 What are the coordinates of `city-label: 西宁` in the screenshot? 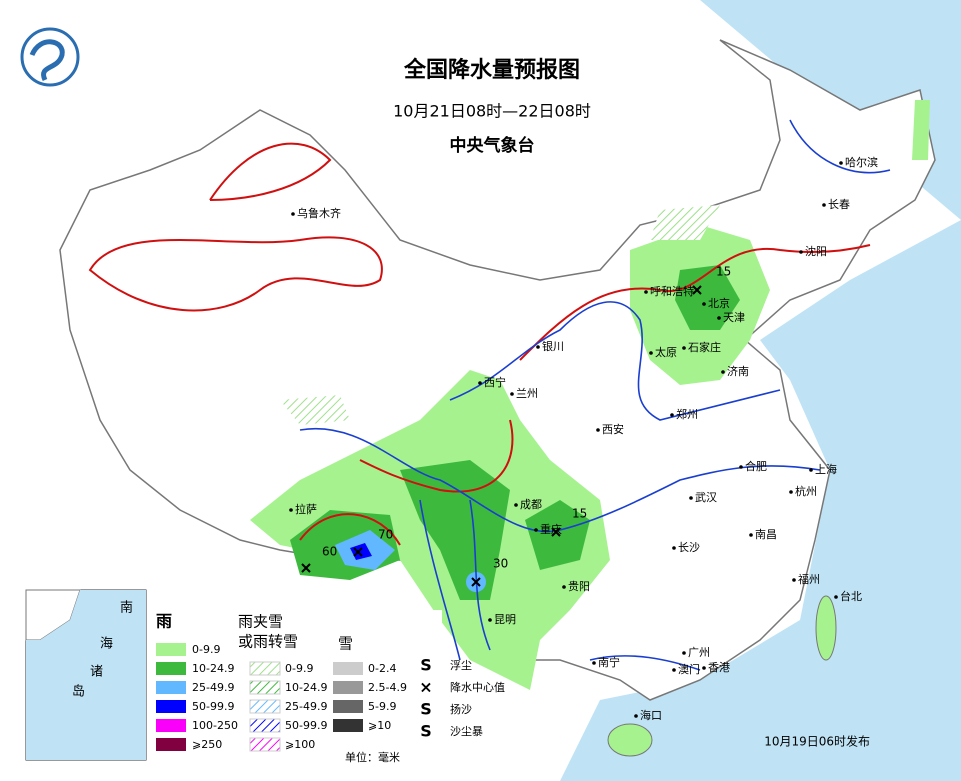 It's located at (495, 382).